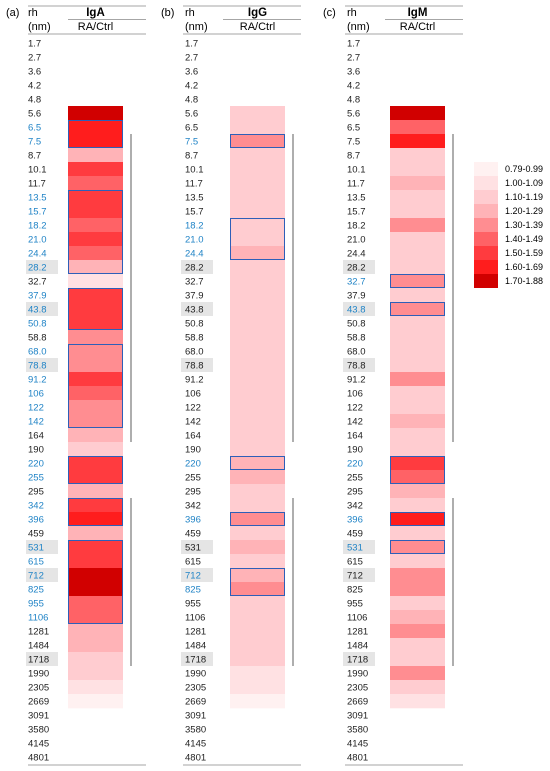 The image size is (550, 771). I want to click on legend-label: 1.40-1.49, so click(524, 239).